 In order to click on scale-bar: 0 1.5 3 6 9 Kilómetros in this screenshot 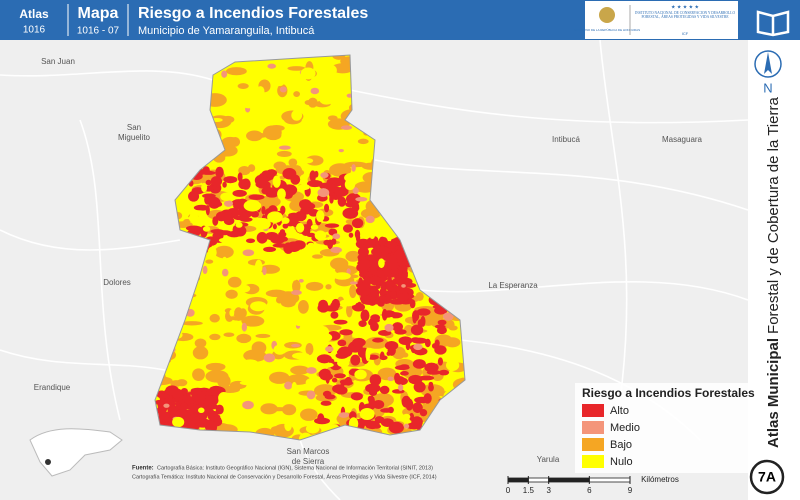, I will do `click(592, 485)`.